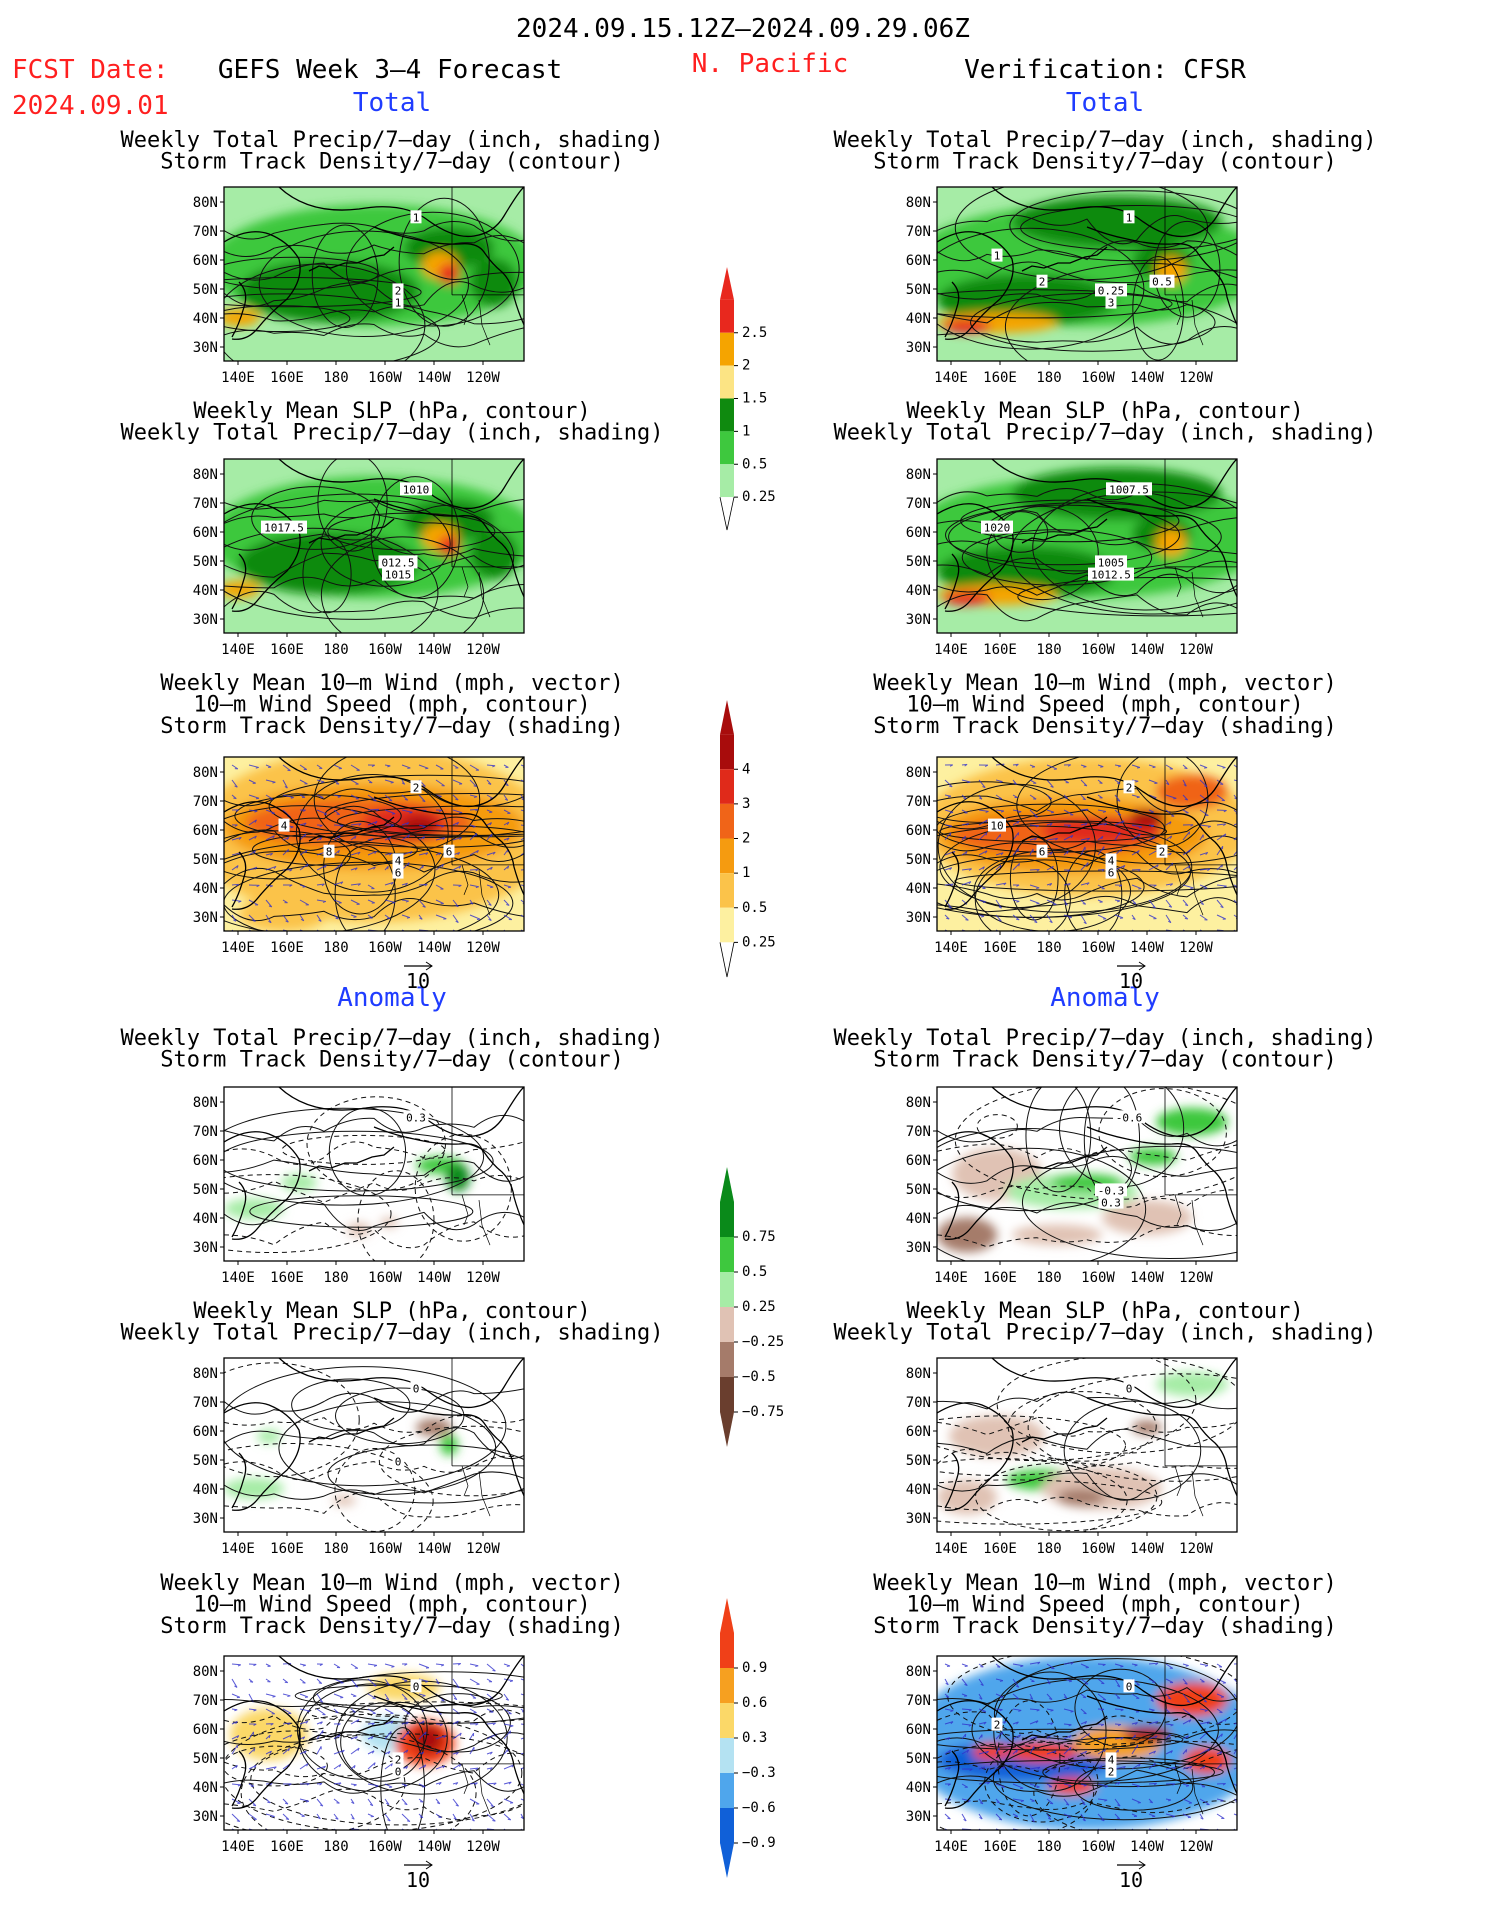  What do you see at coordinates (754, 908) in the screenshot?
I see `colorbar-label: 0.5` at bounding box center [754, 908].